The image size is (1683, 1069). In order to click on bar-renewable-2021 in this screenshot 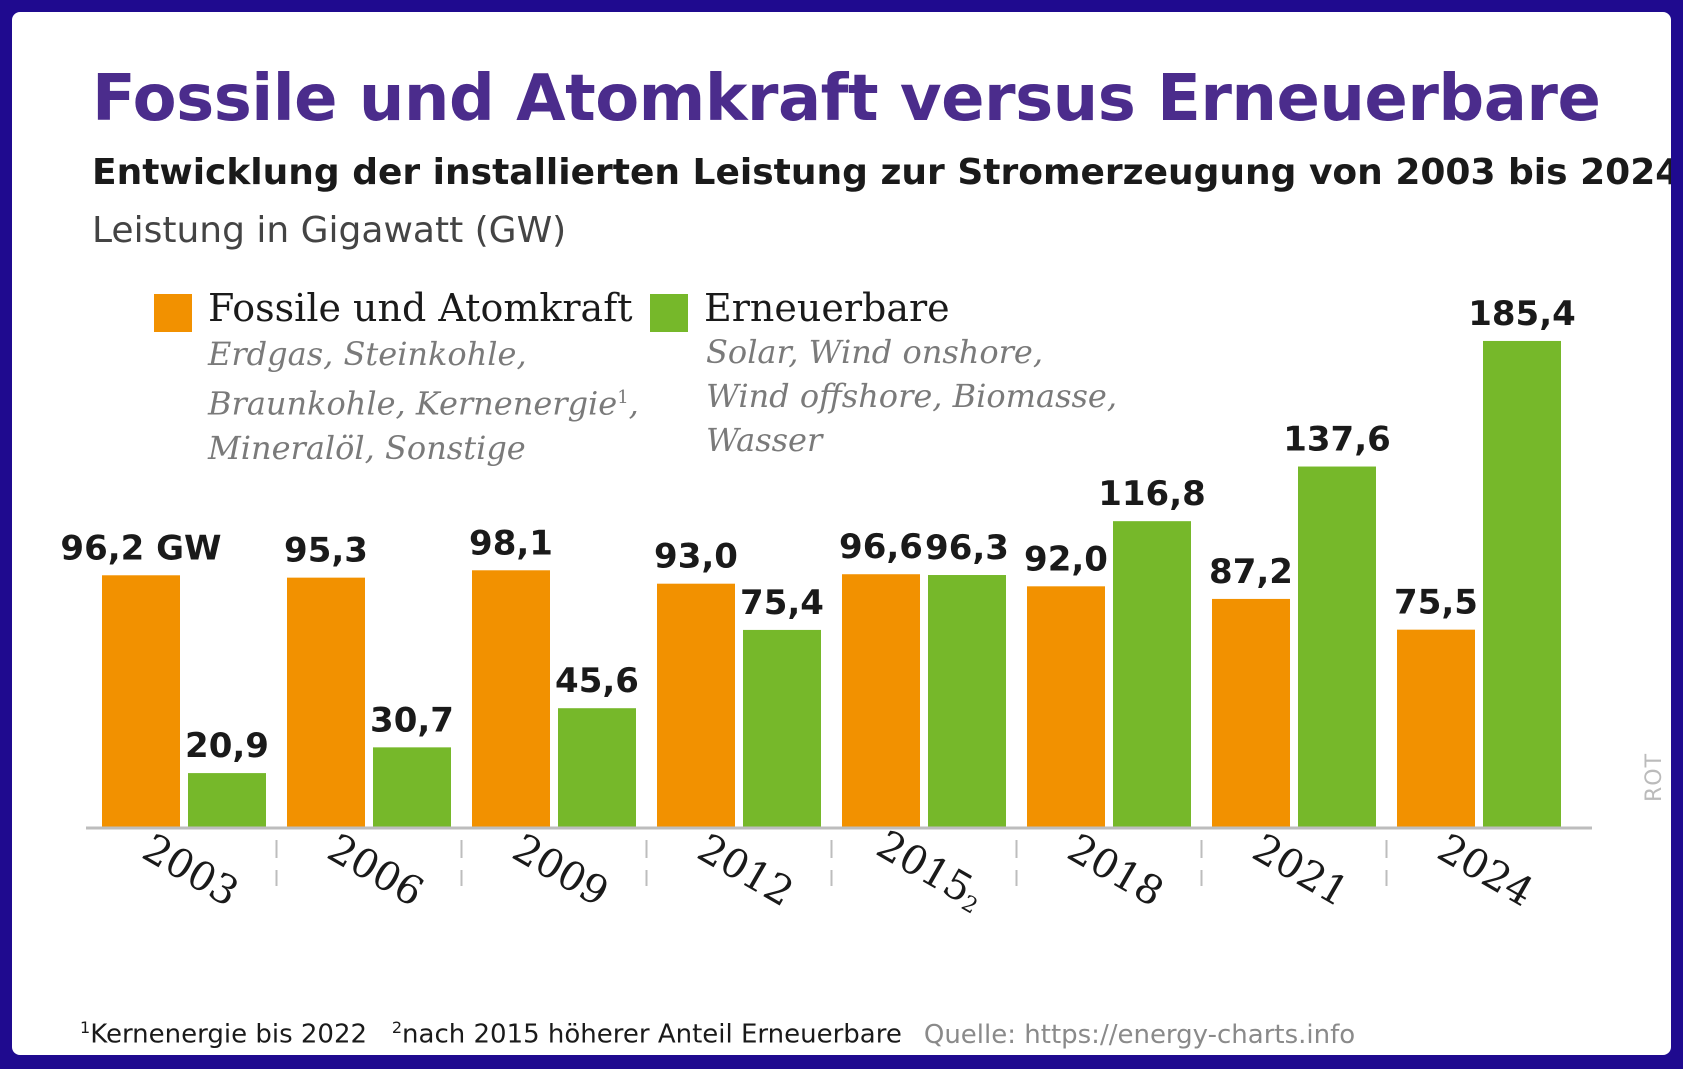, I will do `click(1337, 647)`.